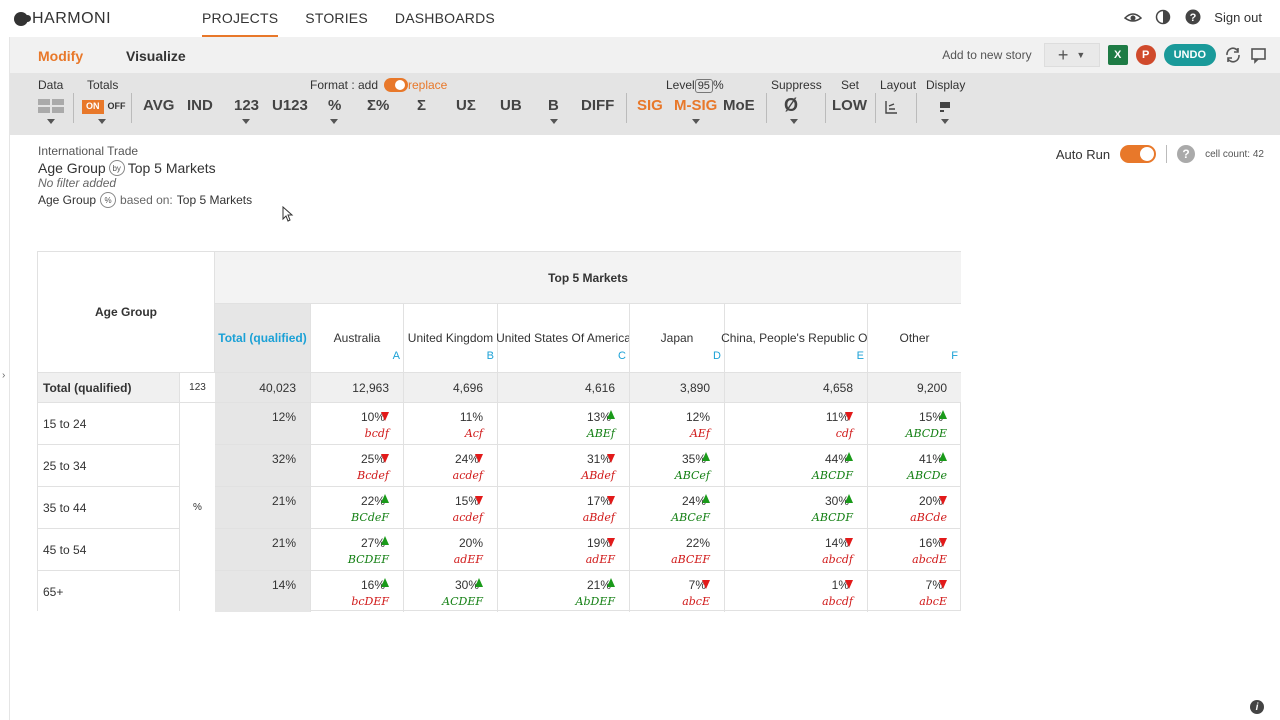  I want to click on table-cell: 27% BCDEF, so click(356, 549).